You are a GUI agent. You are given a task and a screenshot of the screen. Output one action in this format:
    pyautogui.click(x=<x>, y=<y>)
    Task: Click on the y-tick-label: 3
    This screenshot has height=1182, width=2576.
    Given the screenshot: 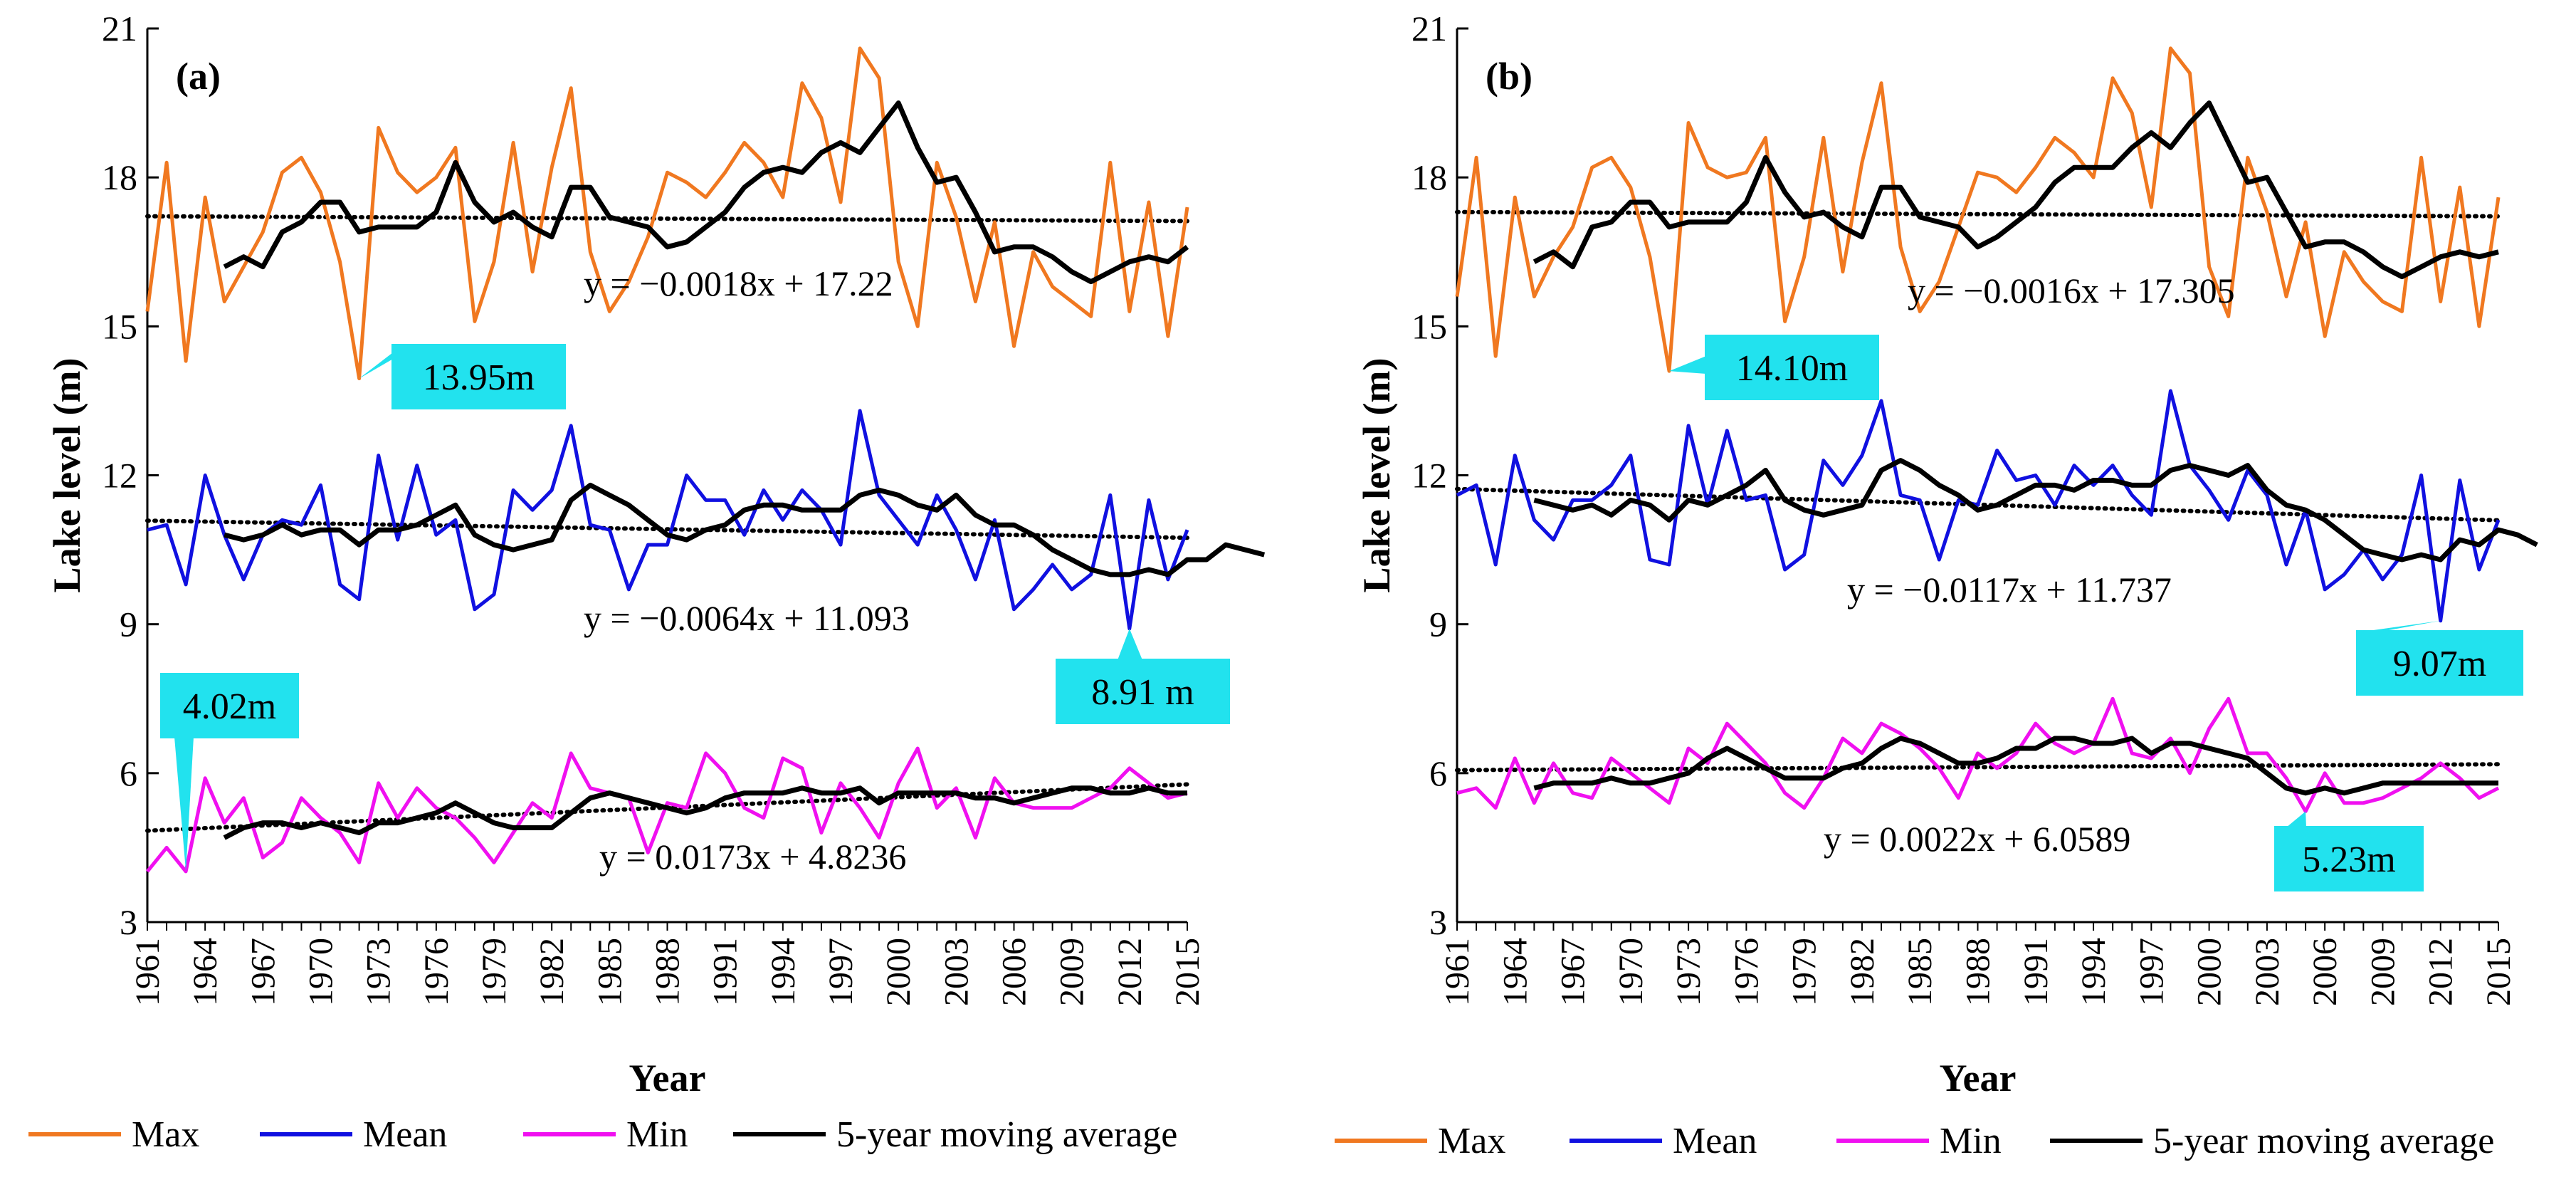 What is the action you would take?
    pyautogui.click(x=128, y=922)
    